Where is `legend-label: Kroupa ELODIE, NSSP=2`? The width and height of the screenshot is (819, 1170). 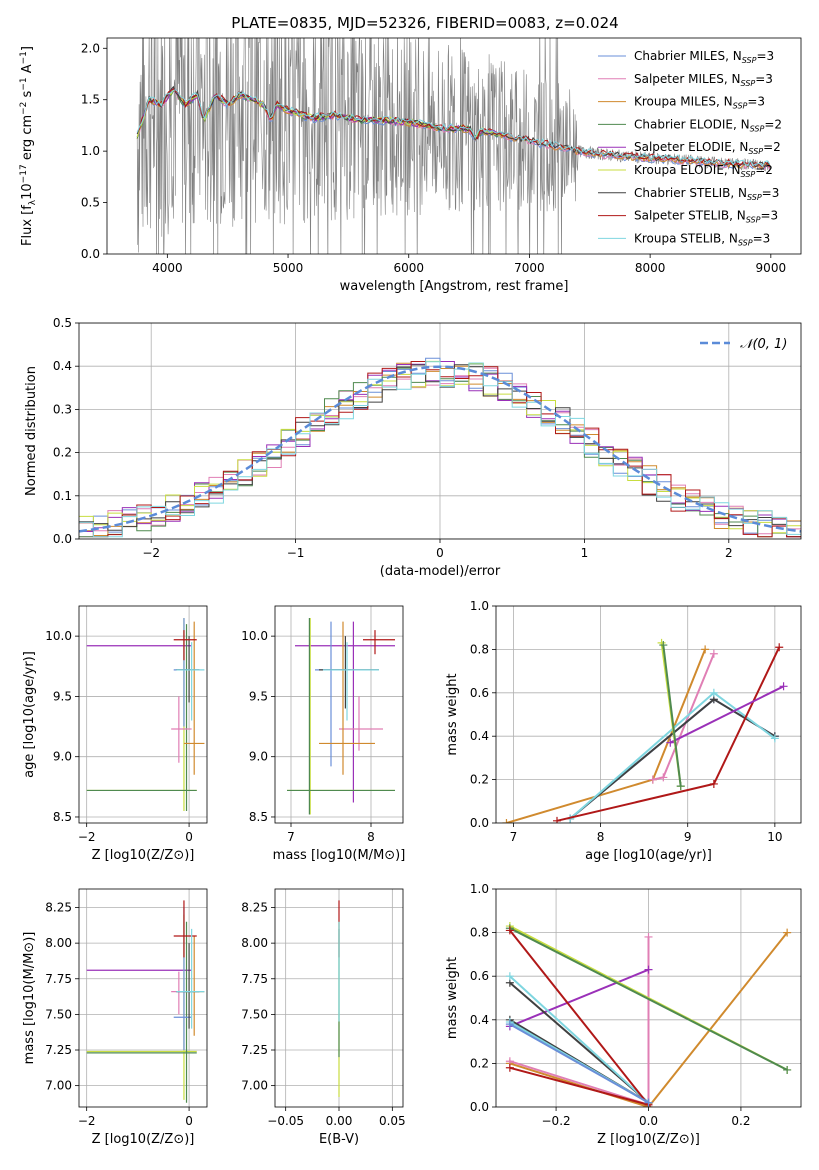
legend-label: Kroupa ELODIE, NSSP=2 is located at coordinates (703, 171).